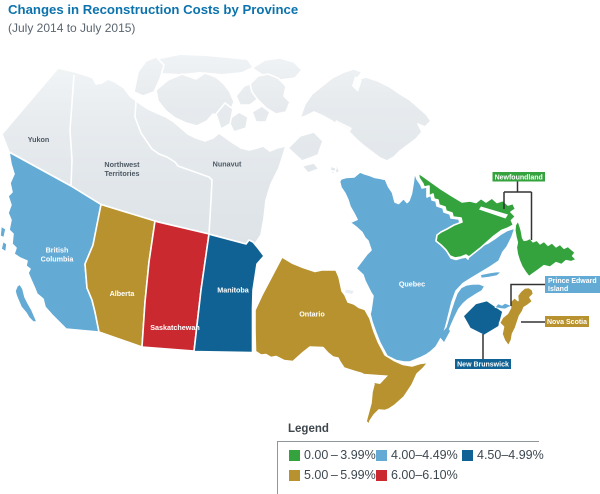 This screenshot has width=600, height=494. Describe the element at coordinates (233, 290) in the screenshot. I see `svg-text: Manitoba` at that location.